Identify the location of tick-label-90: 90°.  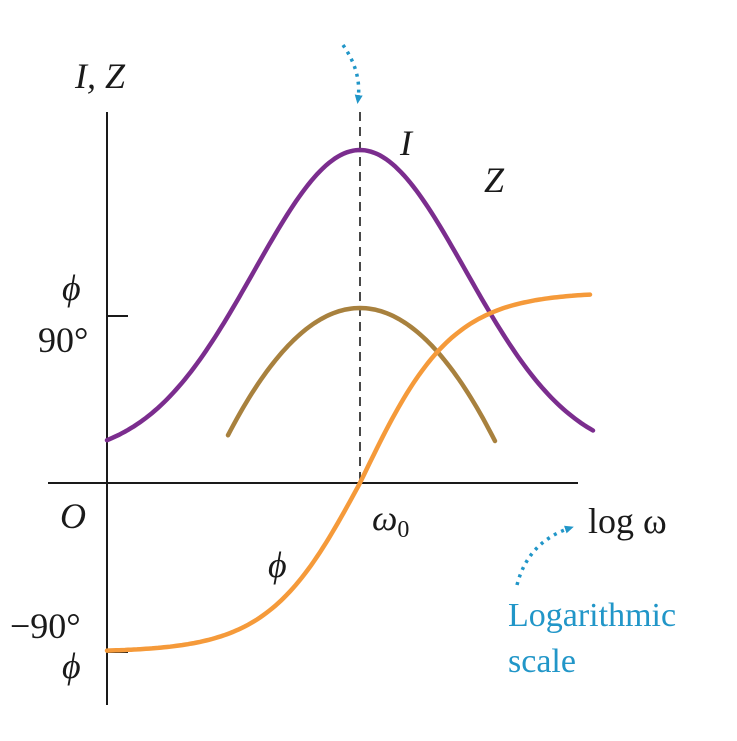
(63, 340).